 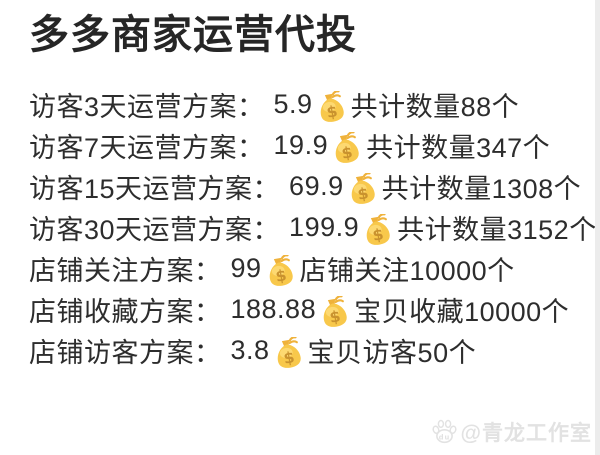 I want to click on plan-price: 3.8, so click(x=250, y=350).